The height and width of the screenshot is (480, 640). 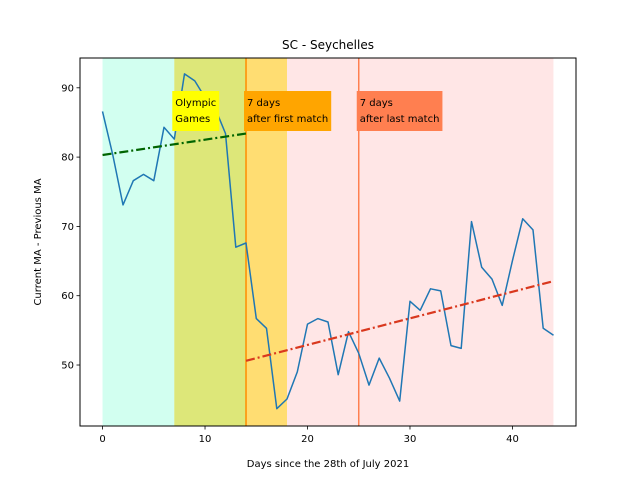 What do you see at coordinates (287, 119) in the screenshot?
I see `annotation-2-line-2: after first match` at bounding box center [287, 119].